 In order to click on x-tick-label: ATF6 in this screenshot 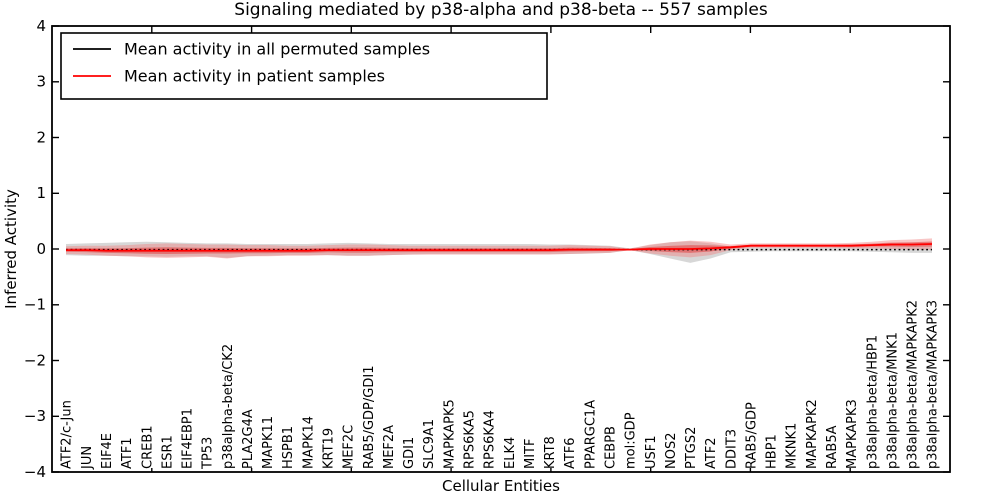, I will do `click(570, 453)`.